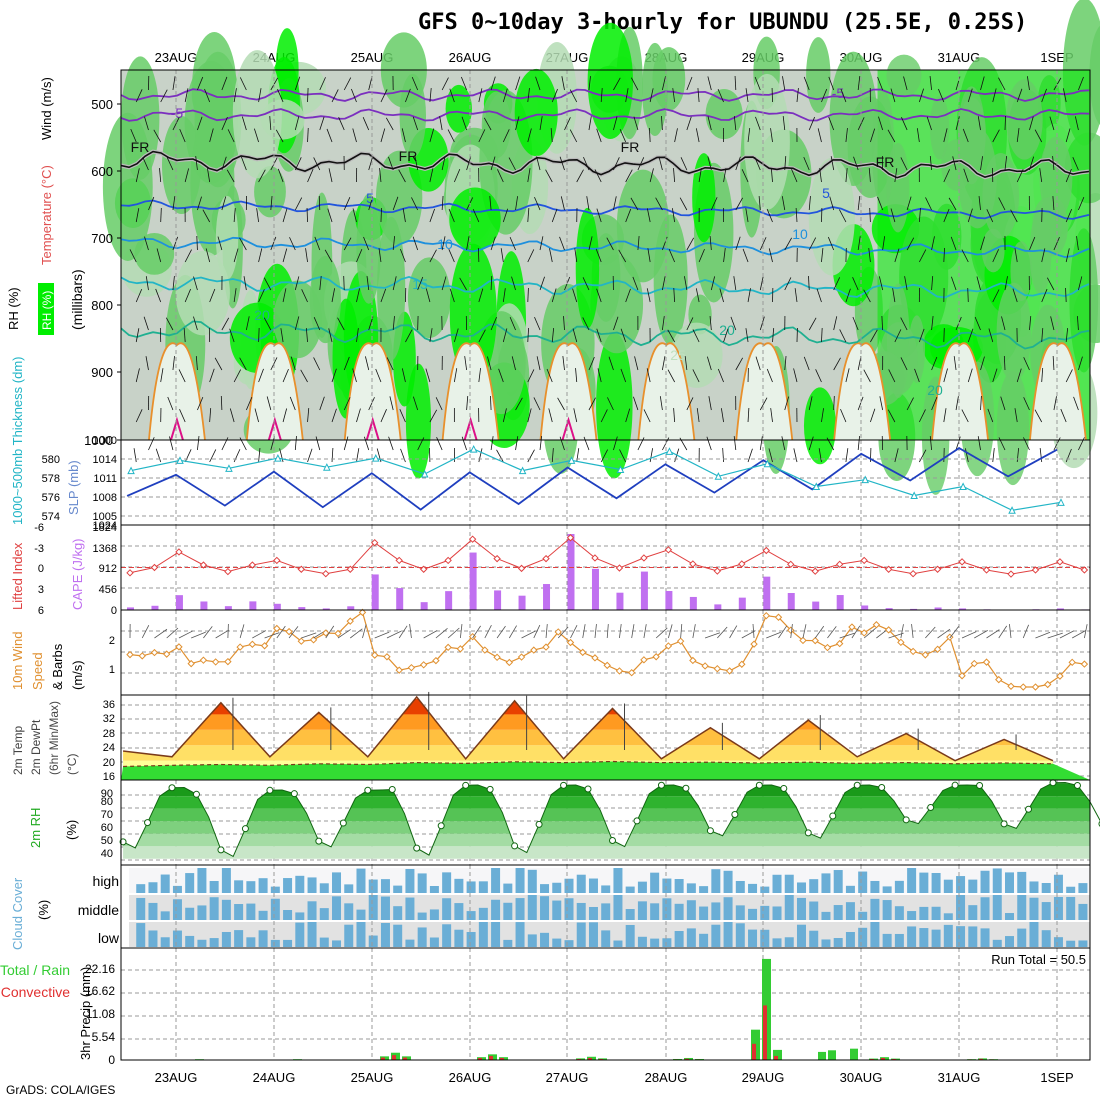 This screenshot has height=1100, width=1100. What do you see at coordinates (41, 569) in the screenshot?
I see `lifted-index-tick: 0` at bounding box center [41, 569].